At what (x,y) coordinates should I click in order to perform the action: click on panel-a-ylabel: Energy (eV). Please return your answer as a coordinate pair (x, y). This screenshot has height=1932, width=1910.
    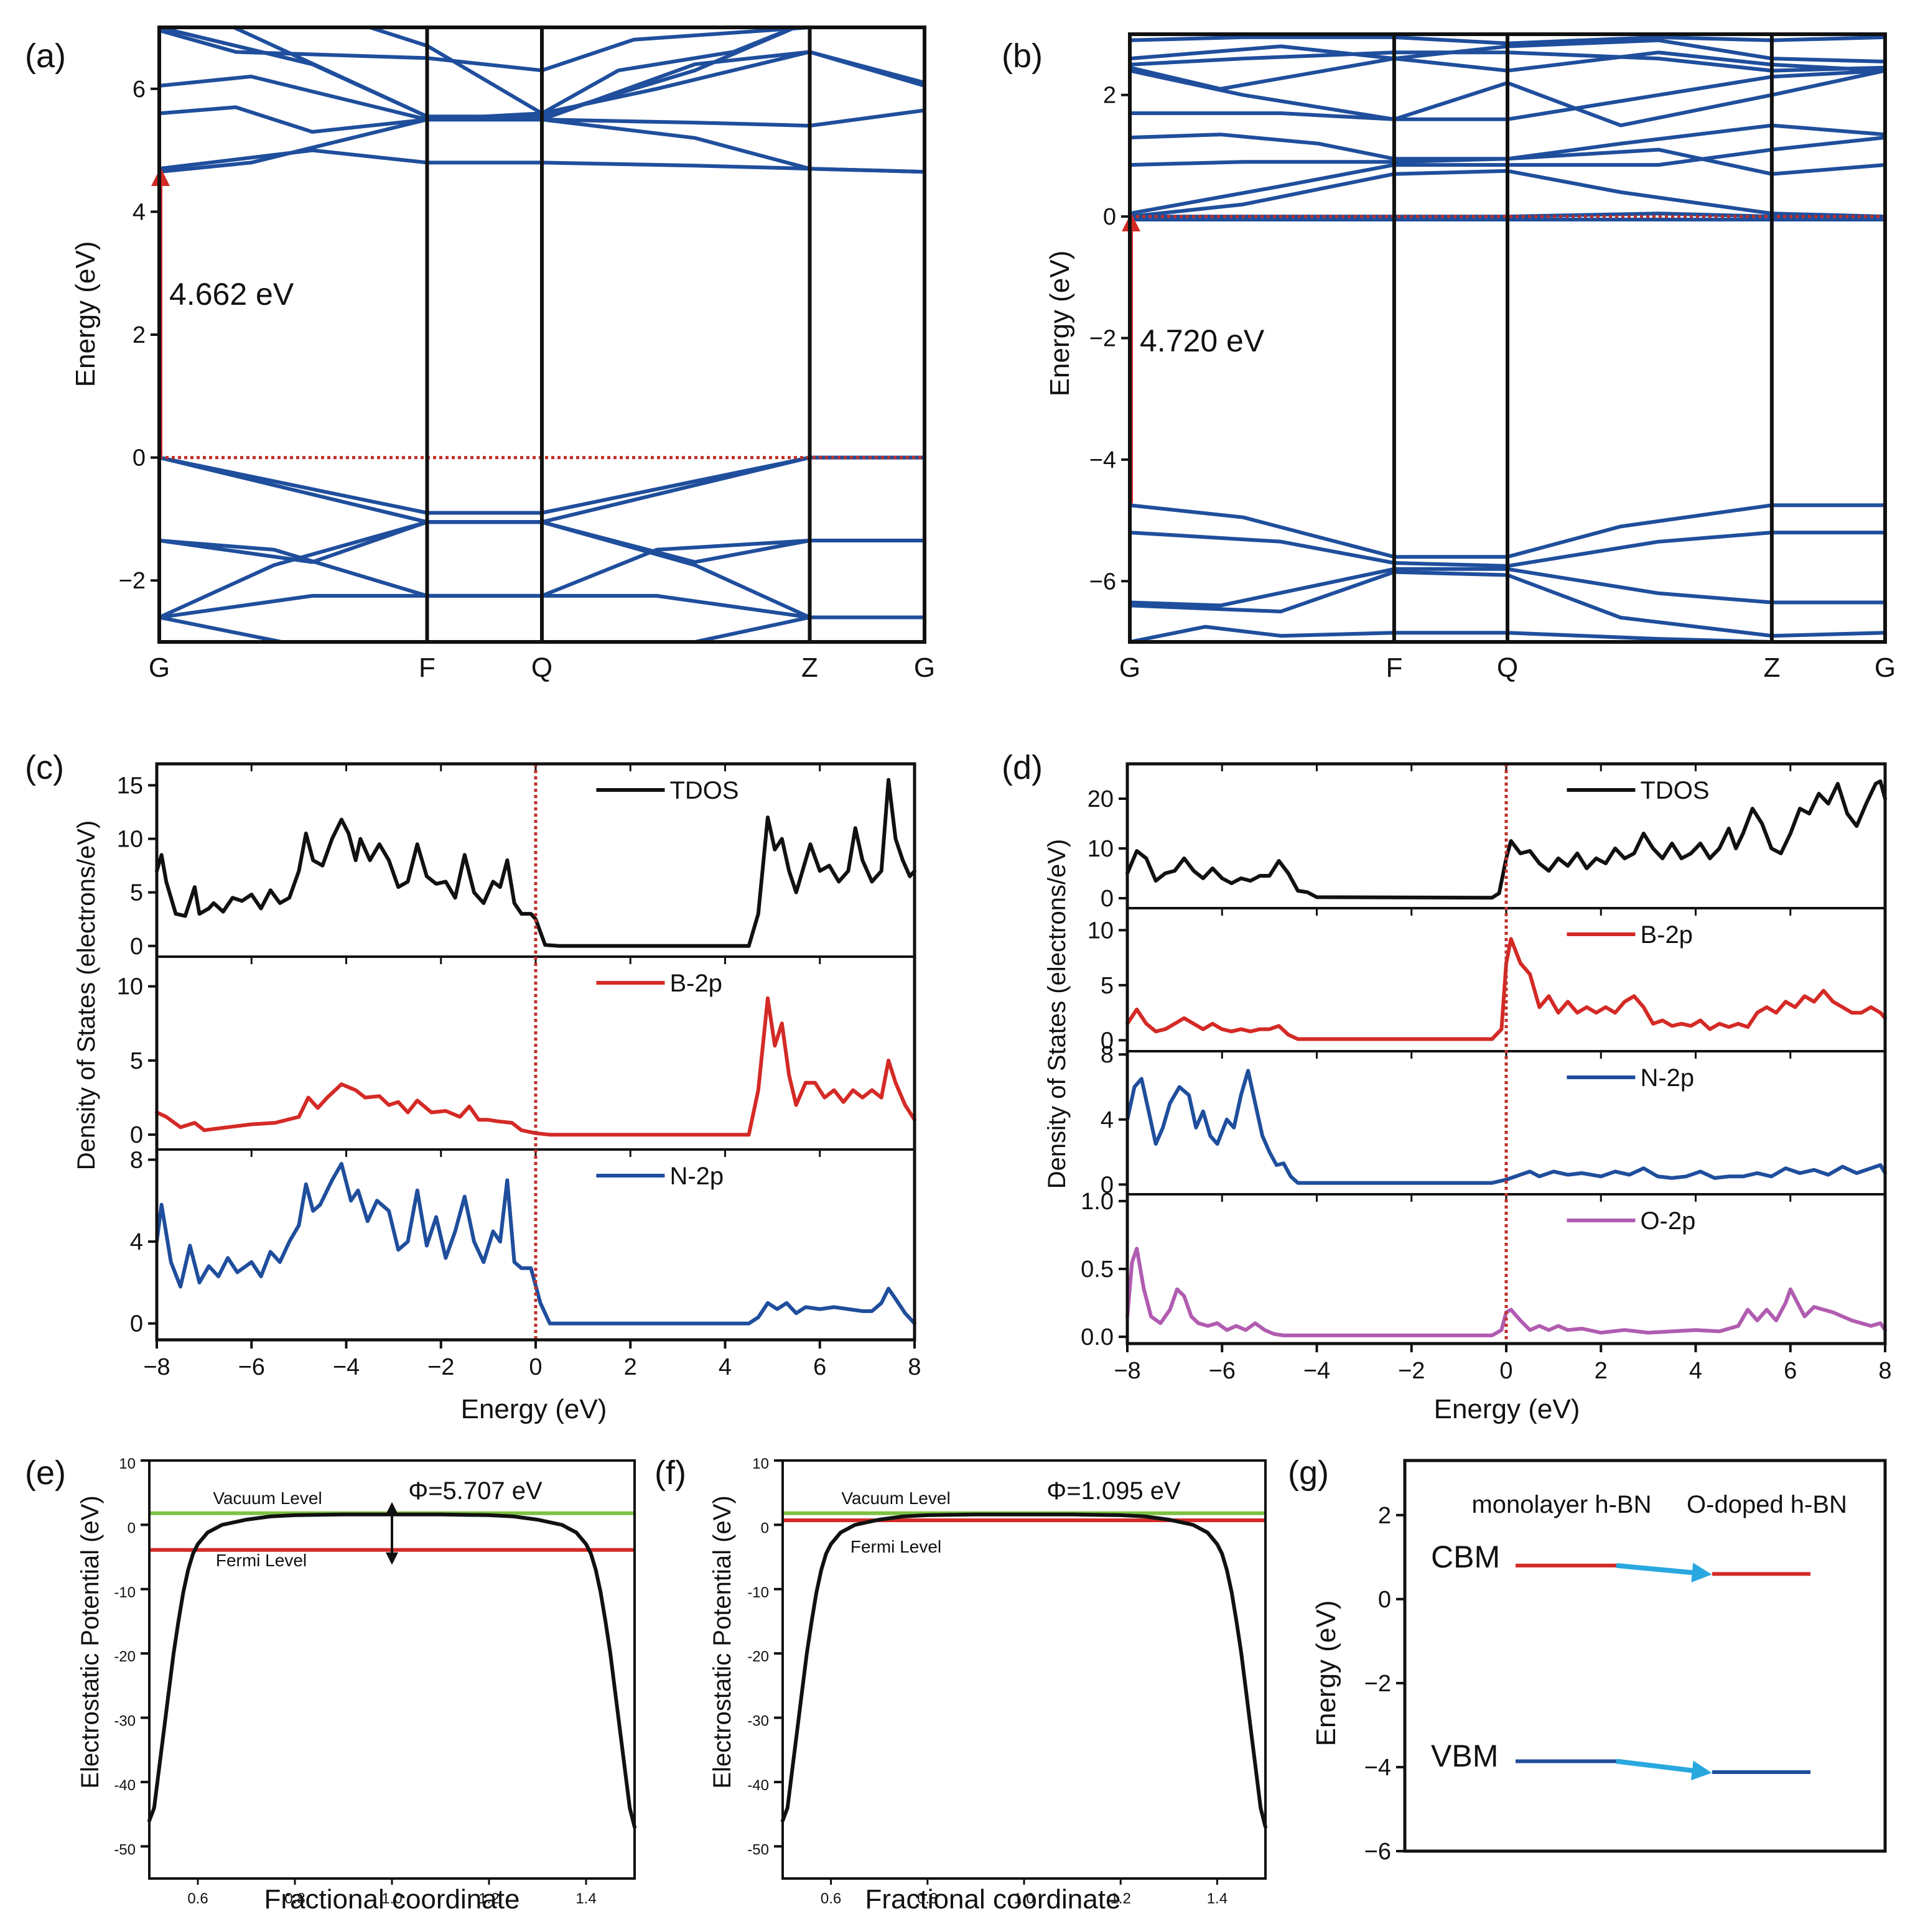
    Looking at the image, I should click on (85, 314).